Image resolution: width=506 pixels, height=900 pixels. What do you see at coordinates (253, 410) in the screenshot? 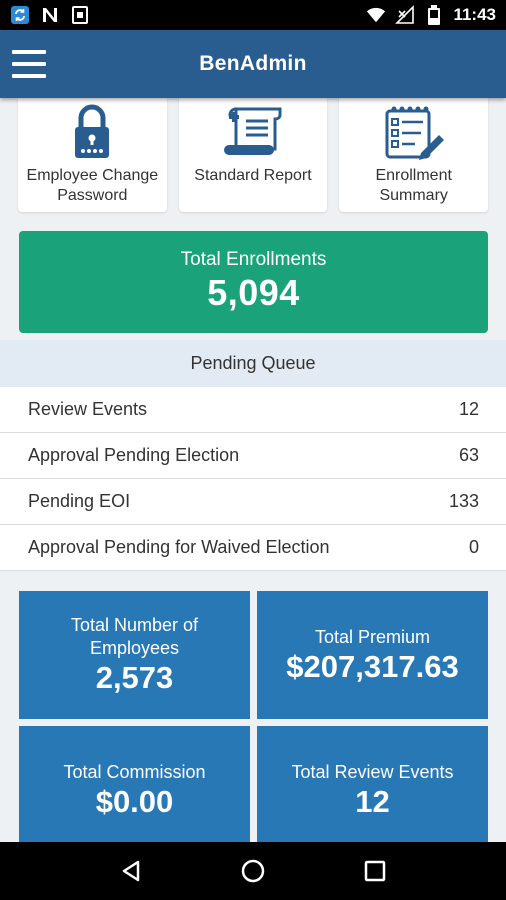
I see `queue-row-review-events: Review Events 12` at bounding box center [253, 410].